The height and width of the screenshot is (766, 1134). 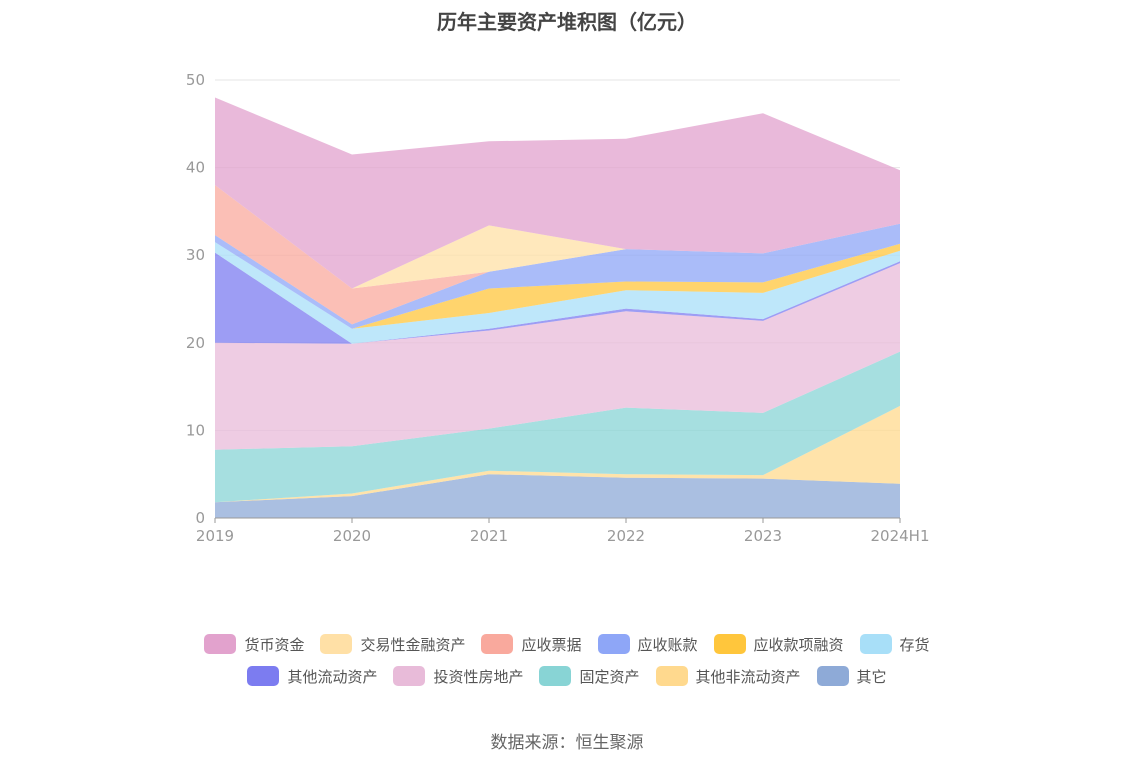 I want to click on y-tick-label: 50, so click(x=195, y=80).